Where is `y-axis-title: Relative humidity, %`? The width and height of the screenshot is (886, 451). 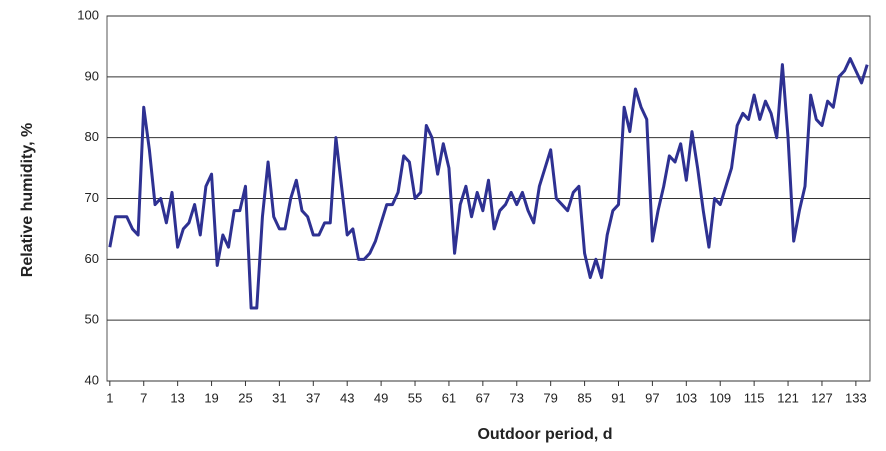 y-axis-title: Relative humidity, % is located at coordinates (27, 200).